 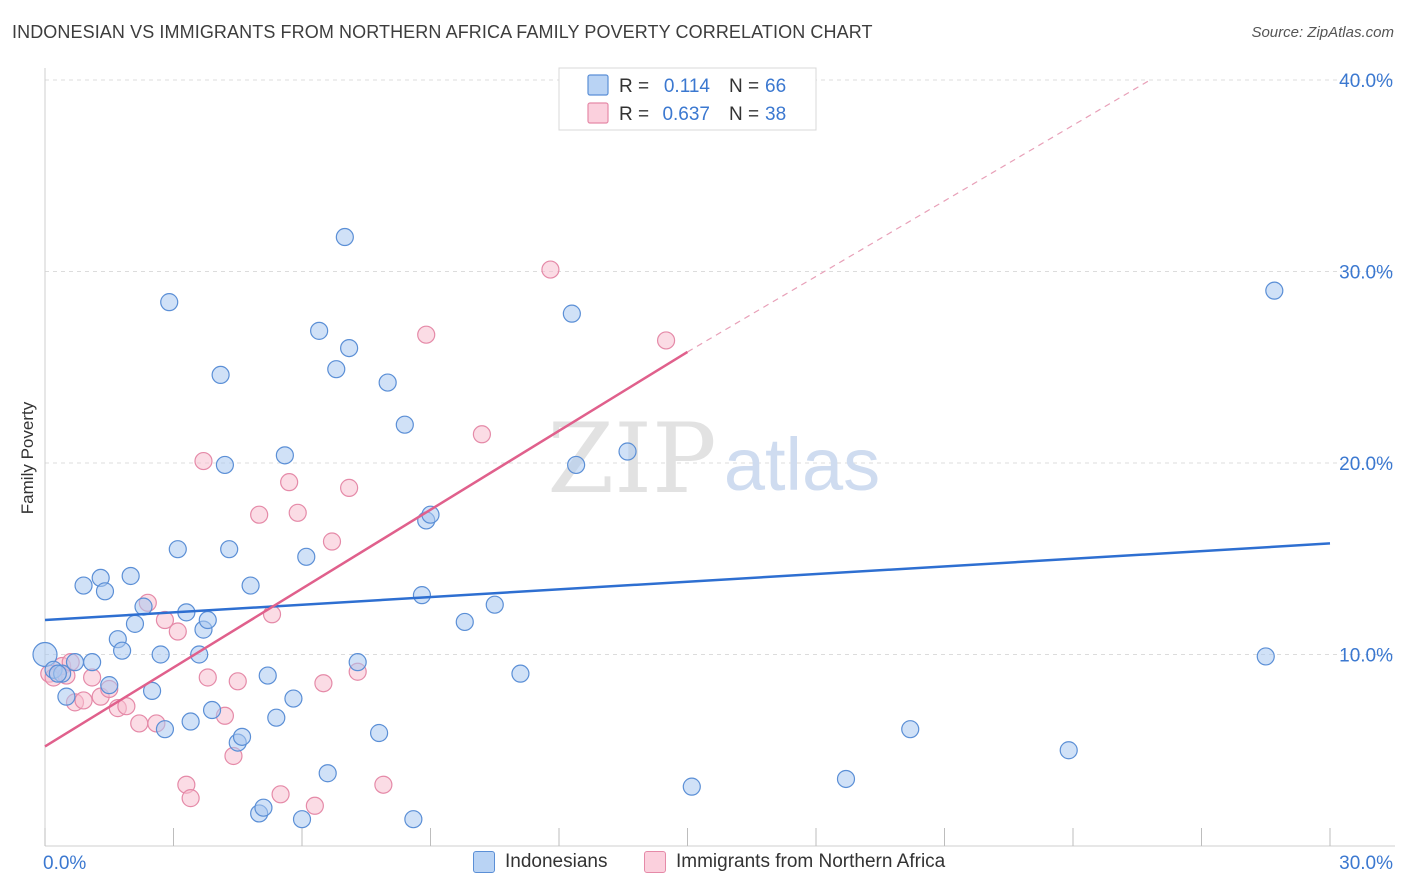 I want to click on x-tick-label-0: 0.0%, so click(x=64, y=863).